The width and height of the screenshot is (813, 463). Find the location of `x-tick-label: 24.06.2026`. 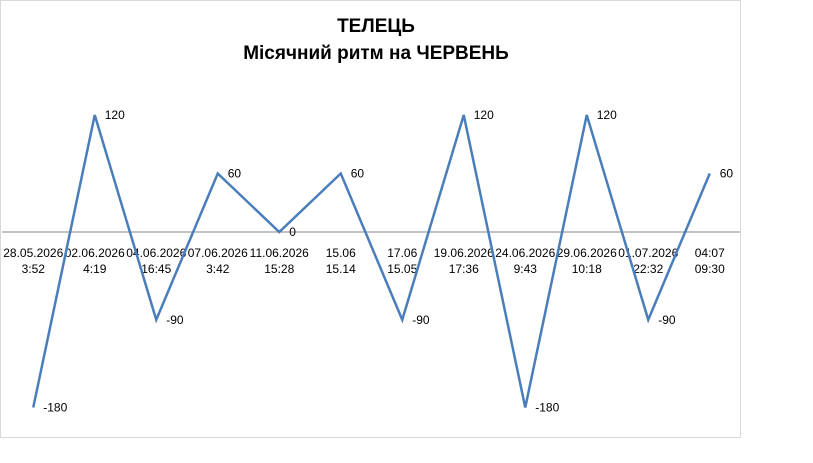

x-tick-label: 24.06.2026 is located at coordinates (525, 253).